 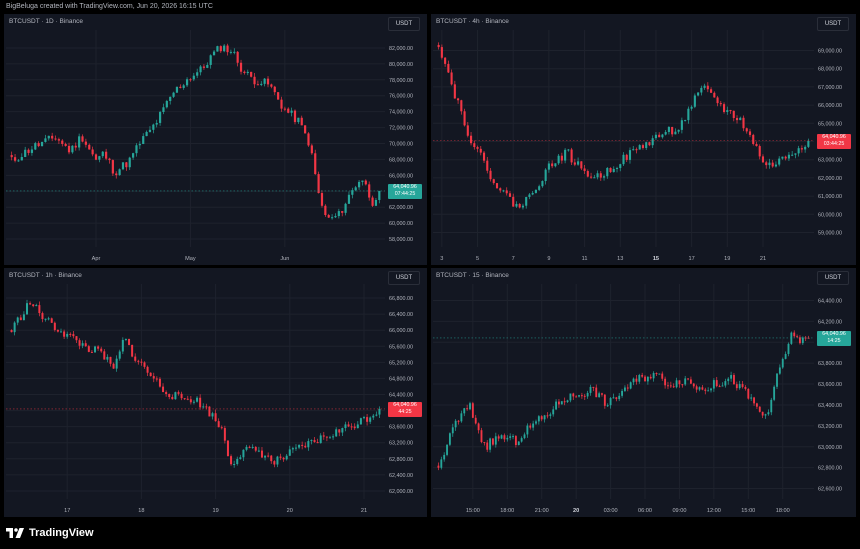 What do you see at coordinates (611, 511) in the screenshot?
I see `time-tick-label: 03:00` at bounding box center [611, 511].